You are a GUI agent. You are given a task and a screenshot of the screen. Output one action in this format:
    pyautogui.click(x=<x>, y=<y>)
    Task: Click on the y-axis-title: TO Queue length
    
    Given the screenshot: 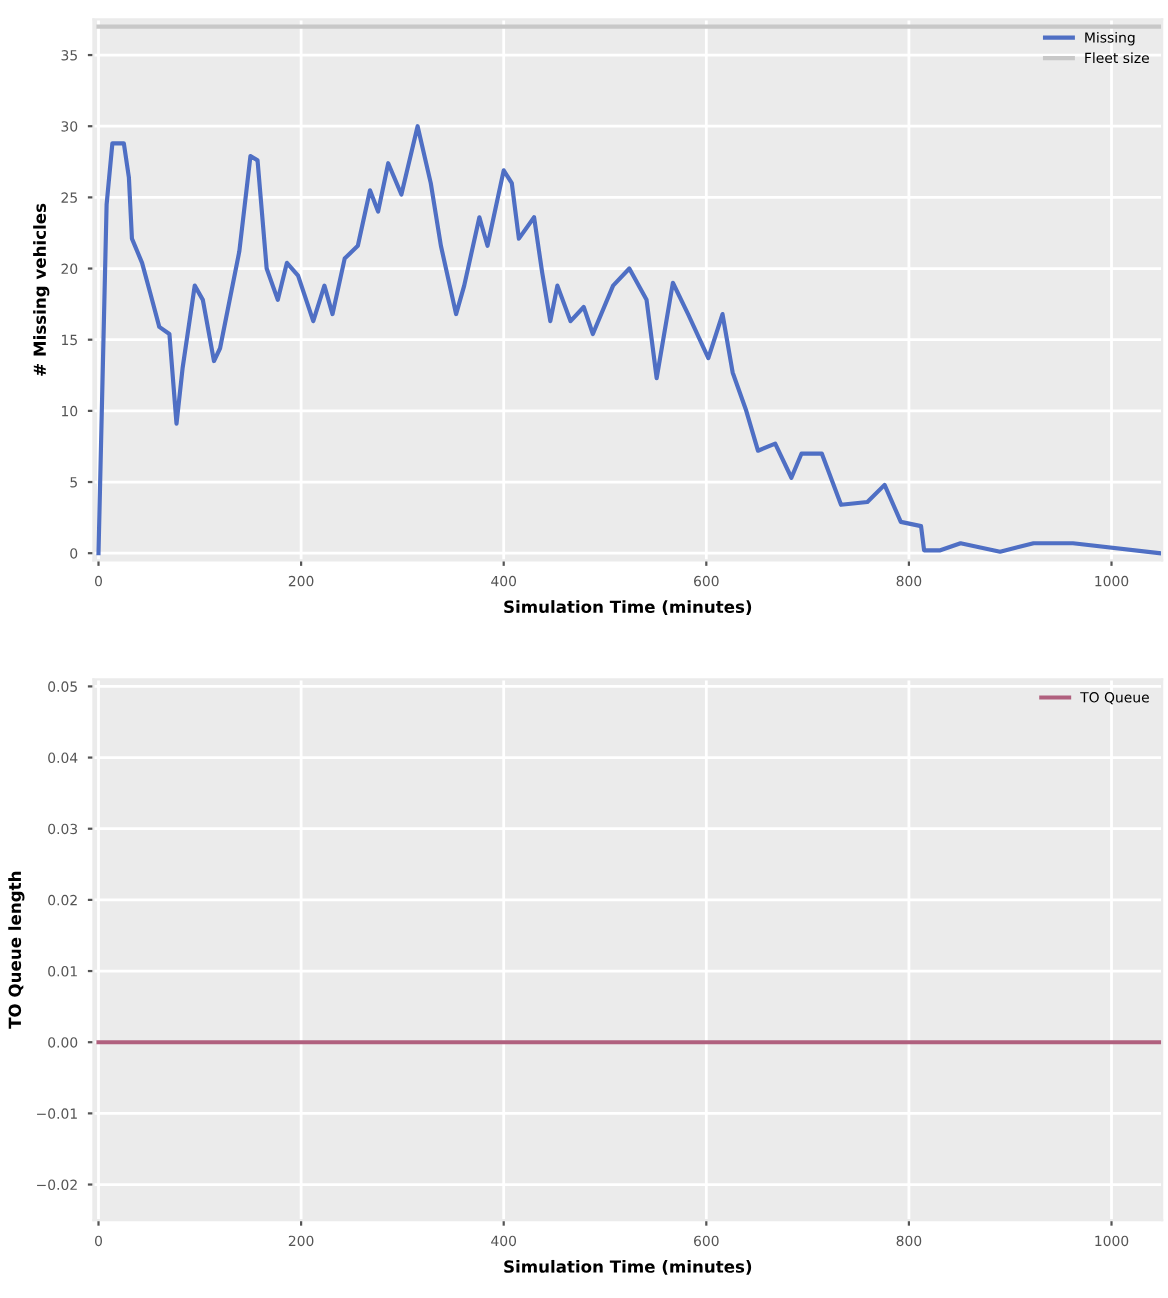 What is the action you would take?
    pyautogui.click(x=16, y=950)
    